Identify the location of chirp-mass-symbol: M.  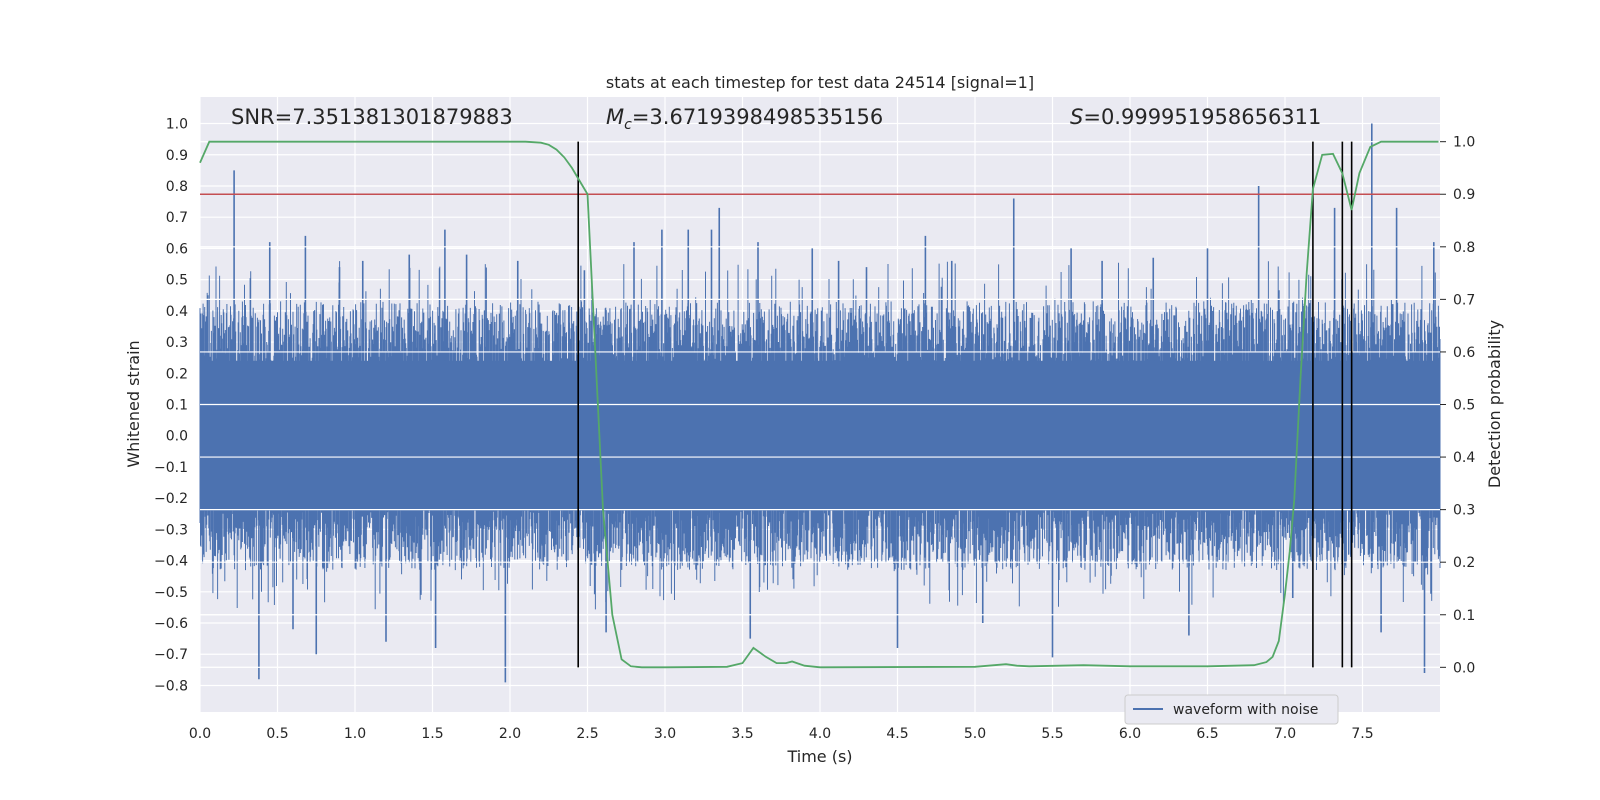
(615, 117).